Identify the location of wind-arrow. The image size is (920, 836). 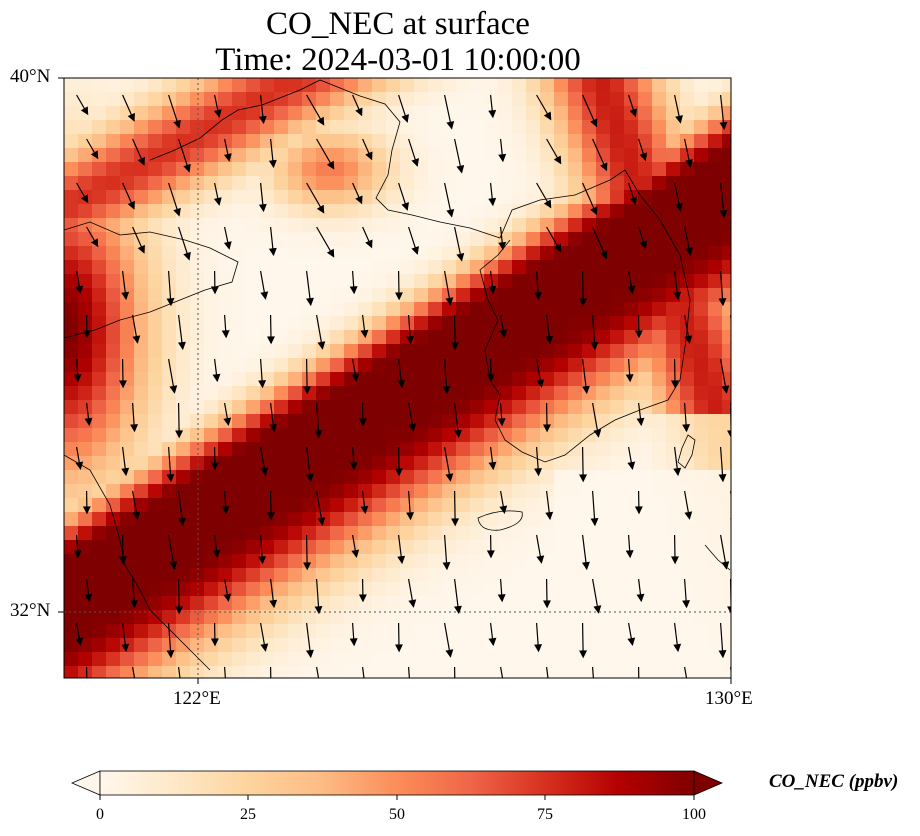
(454, 672).